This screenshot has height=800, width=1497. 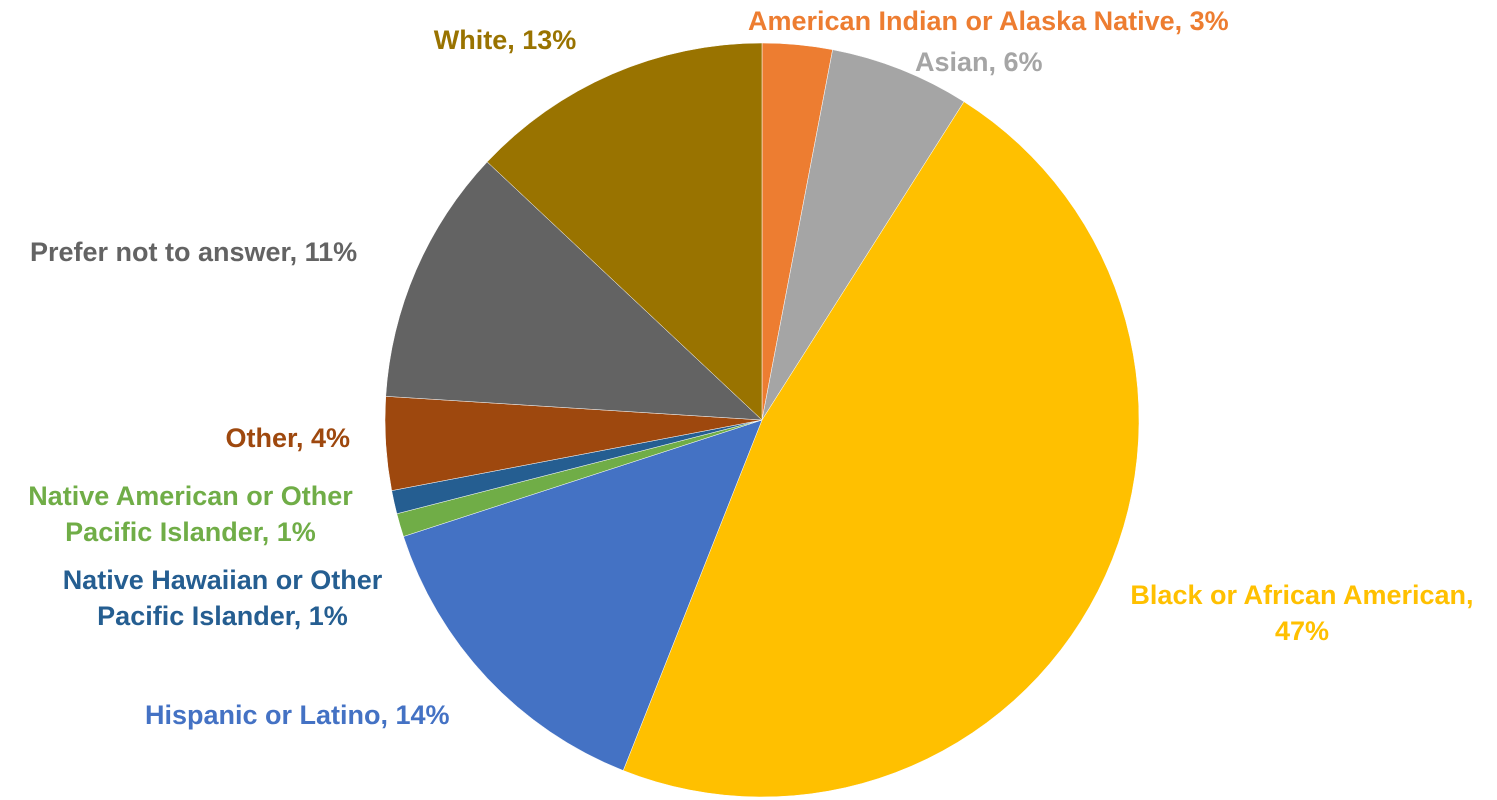 I want to click on data-label-white: White, 13%, so click(x=505, y=40).